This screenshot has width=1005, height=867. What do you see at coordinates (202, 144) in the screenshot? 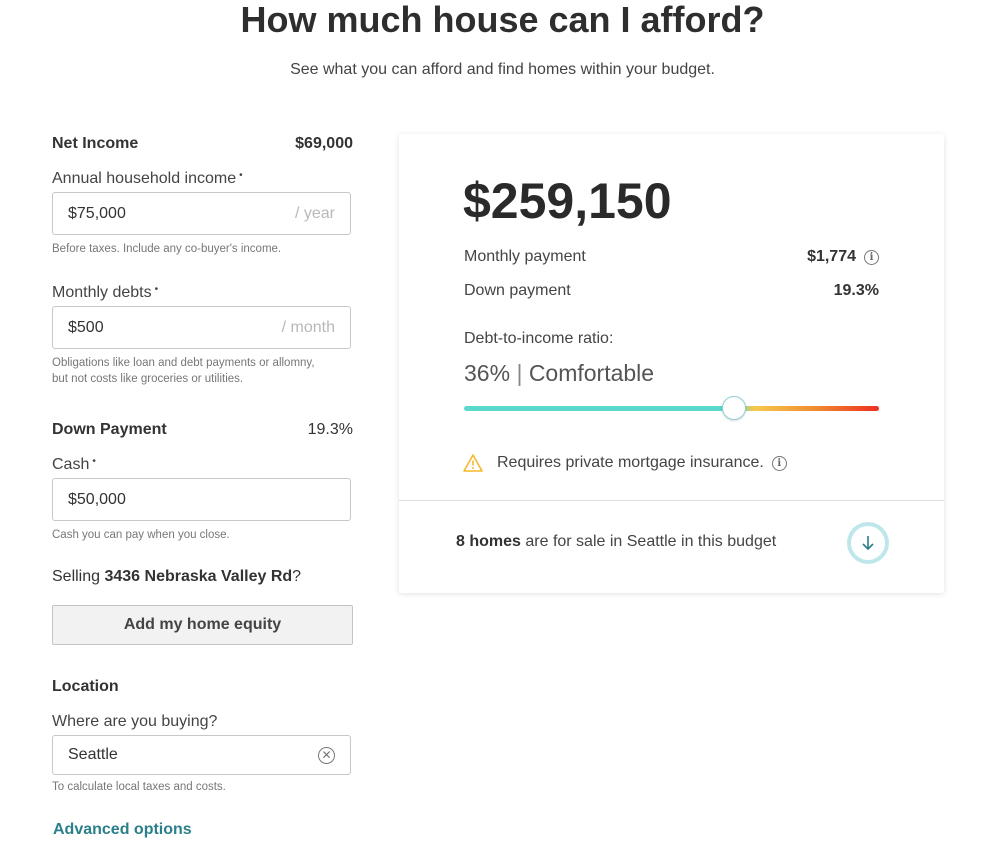
I see `net-income-row: Net Income $69,000` at bounding box center [202, 144].